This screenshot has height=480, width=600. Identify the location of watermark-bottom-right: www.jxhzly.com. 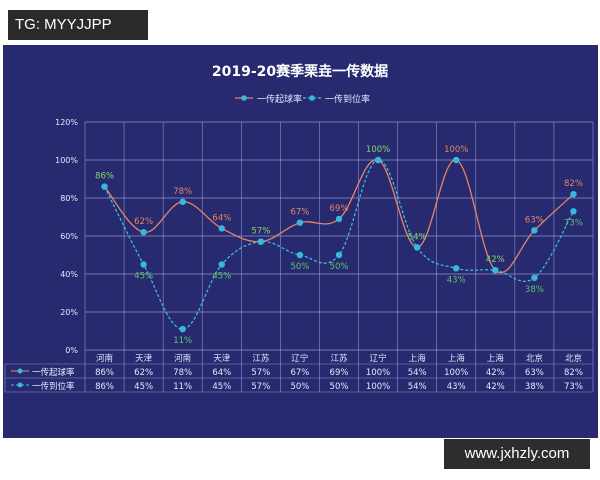
(517, 454).